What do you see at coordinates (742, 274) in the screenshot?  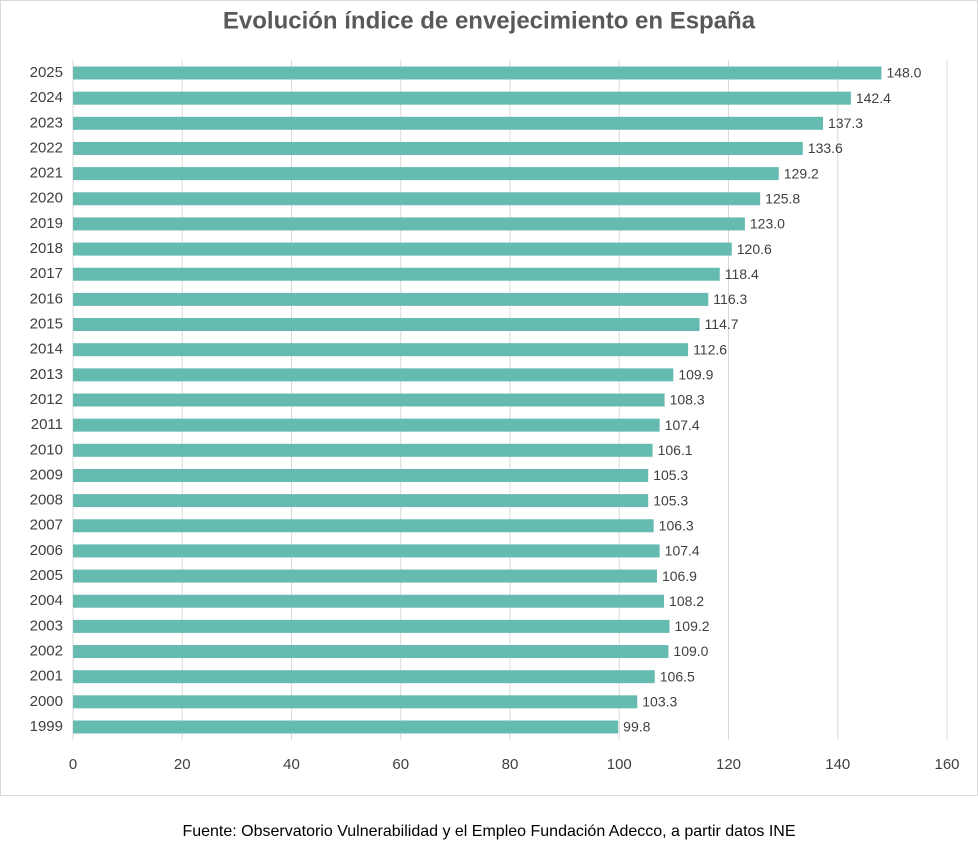 I see `data-label: 118.4` at bounding box center [742, 274].